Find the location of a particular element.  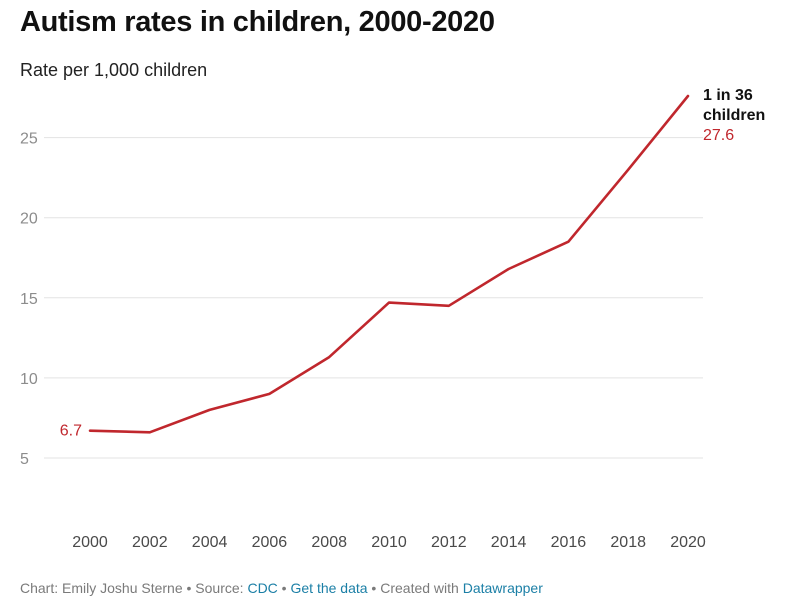

x-tick-label: 2018 is located at coordinates (628, 542).